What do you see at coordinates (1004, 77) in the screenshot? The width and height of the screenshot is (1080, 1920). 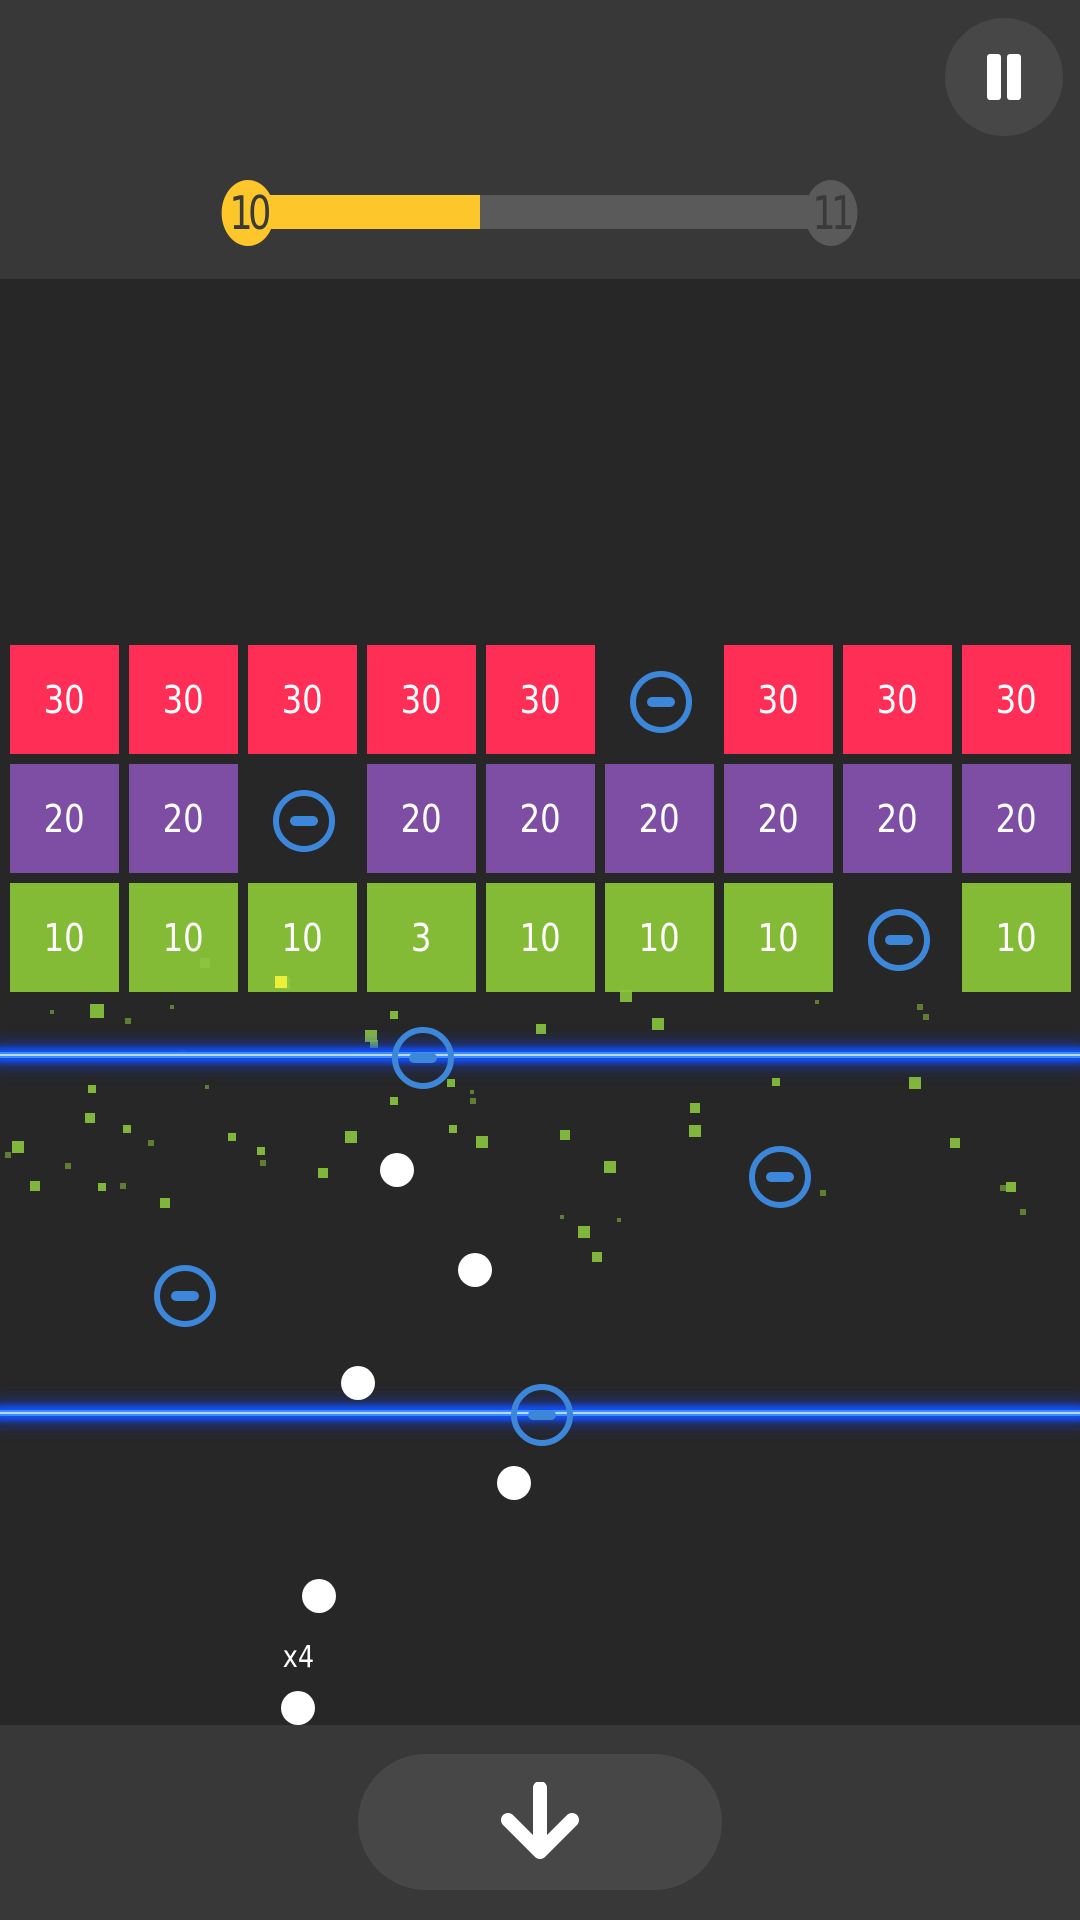 I see `pause-button` at bounding box center [1004, 77].